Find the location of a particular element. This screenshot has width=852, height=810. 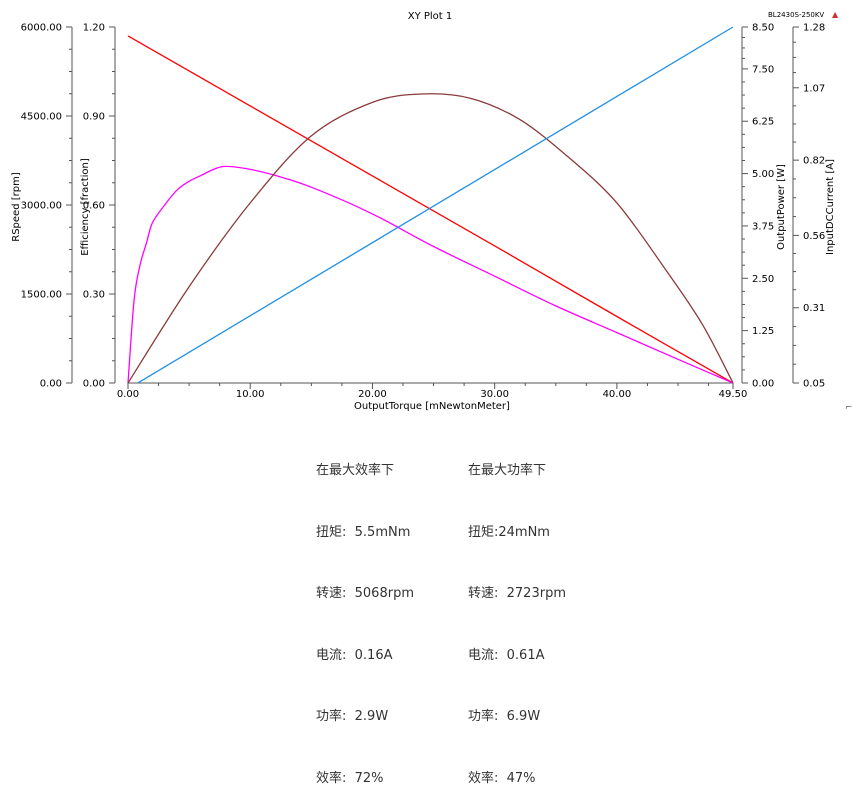

max-efficiency-heading: 在最大效率下 is located at coordinates (355, 470).